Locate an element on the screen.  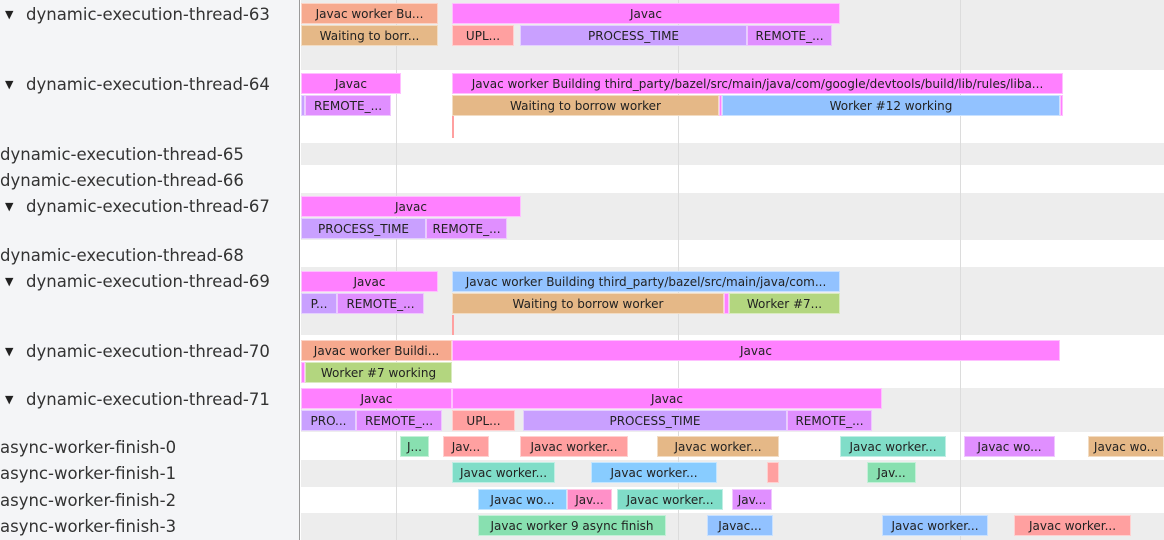
trace-slice: Javac worker 9 async finish is located at coordinates (572, 525).